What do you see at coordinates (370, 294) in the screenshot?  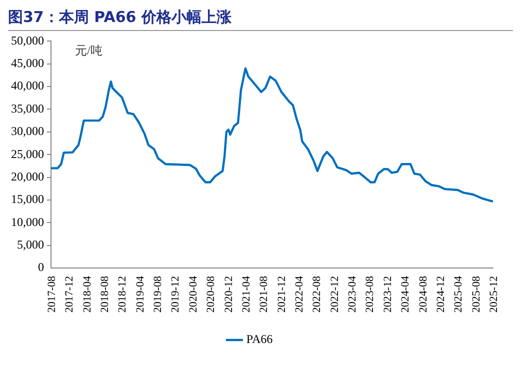 I see `x-tick-label: 2023-08` at bounding box center [370, 294].